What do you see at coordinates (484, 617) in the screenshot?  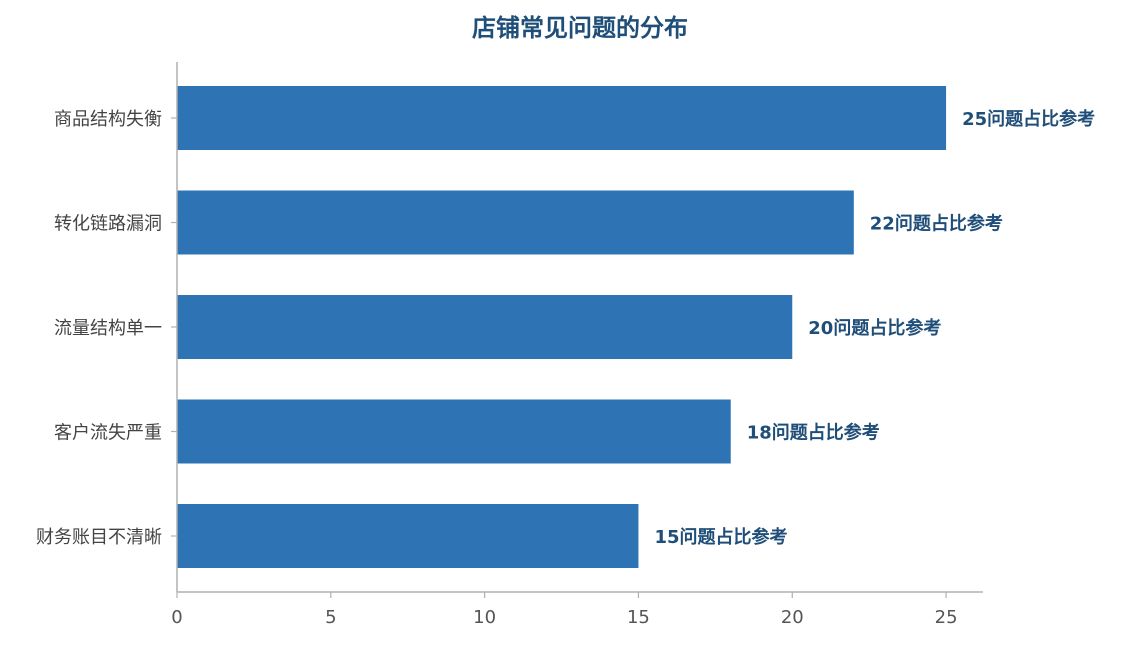 I see `x-tick-label-2: 10` at bounding box center [484, 617].